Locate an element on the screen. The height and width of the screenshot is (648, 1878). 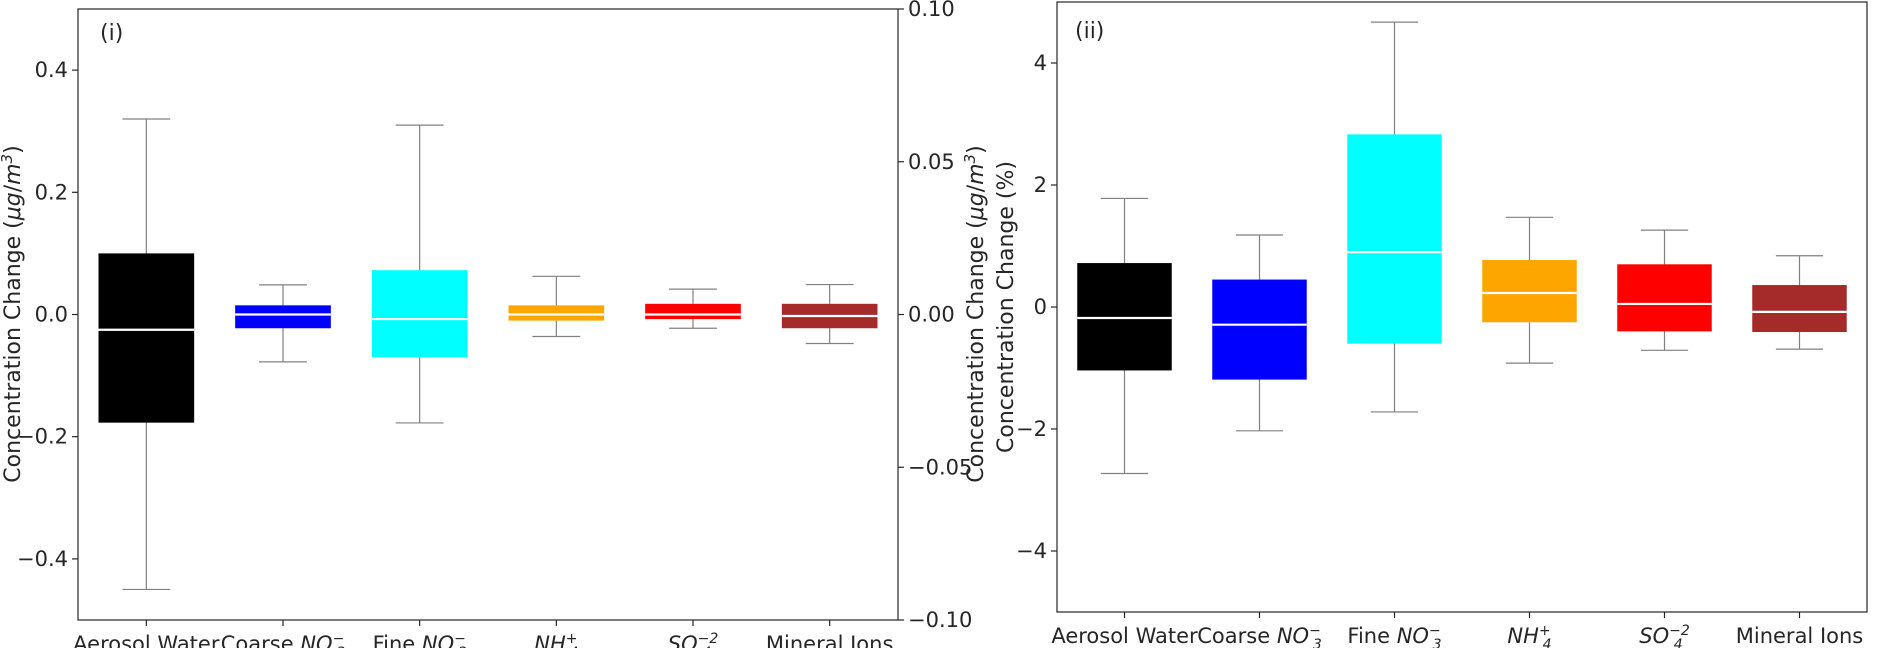
left-axis-label: Concentration Change (%) is located at coordinates (1006, 307).